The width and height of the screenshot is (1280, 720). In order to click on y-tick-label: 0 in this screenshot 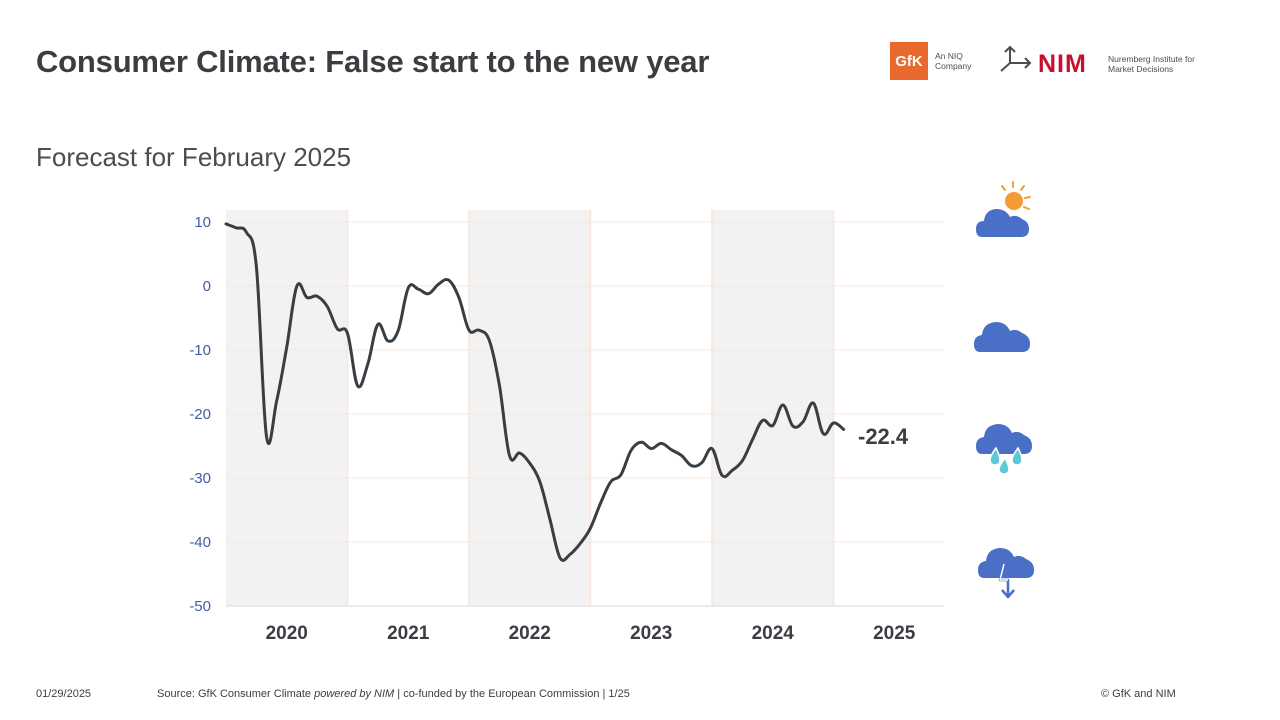, I will do `click(207, 286)`.